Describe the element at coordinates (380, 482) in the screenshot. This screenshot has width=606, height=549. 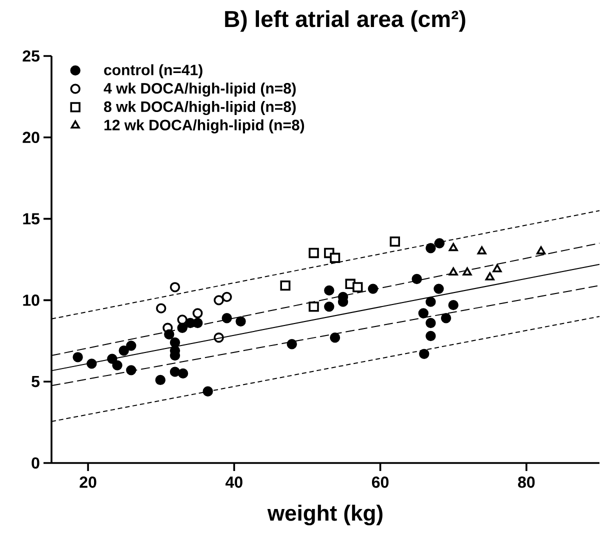
I see `x-tick-label: 60` at that location.